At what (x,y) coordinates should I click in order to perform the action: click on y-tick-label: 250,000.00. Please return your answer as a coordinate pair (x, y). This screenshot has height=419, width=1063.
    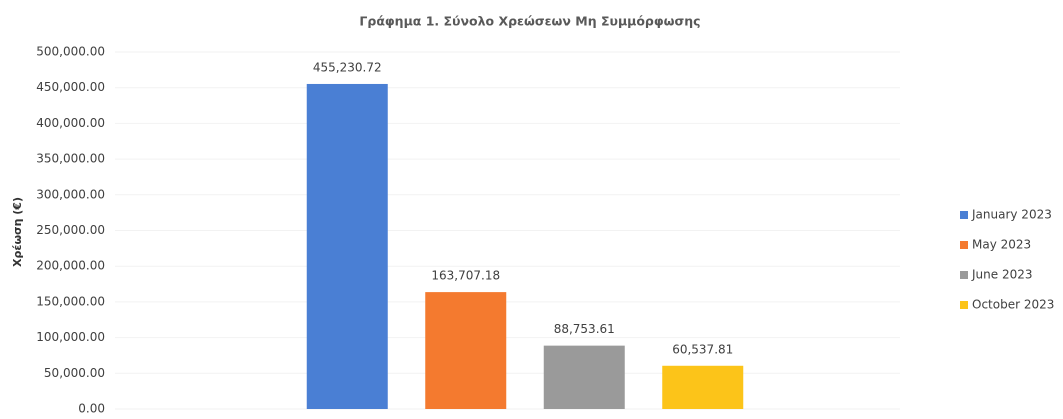
    Looking at the image, I should click on (70, 230).